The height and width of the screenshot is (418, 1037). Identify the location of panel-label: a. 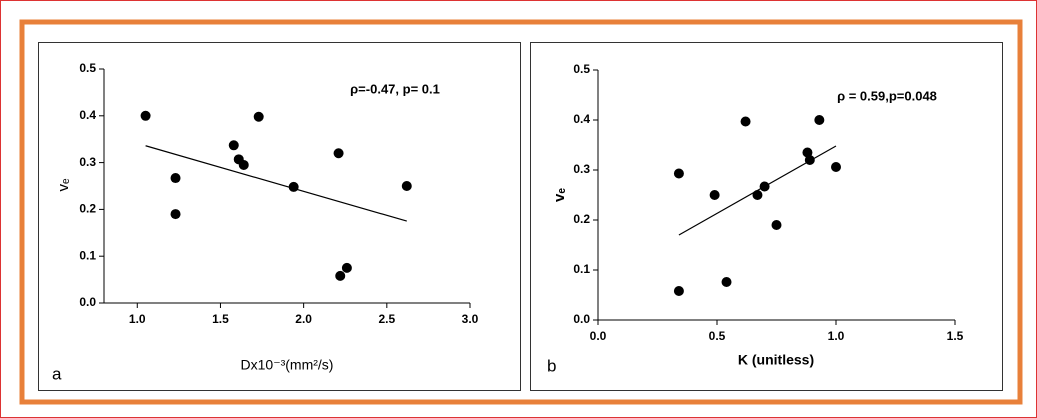
(57, 373).